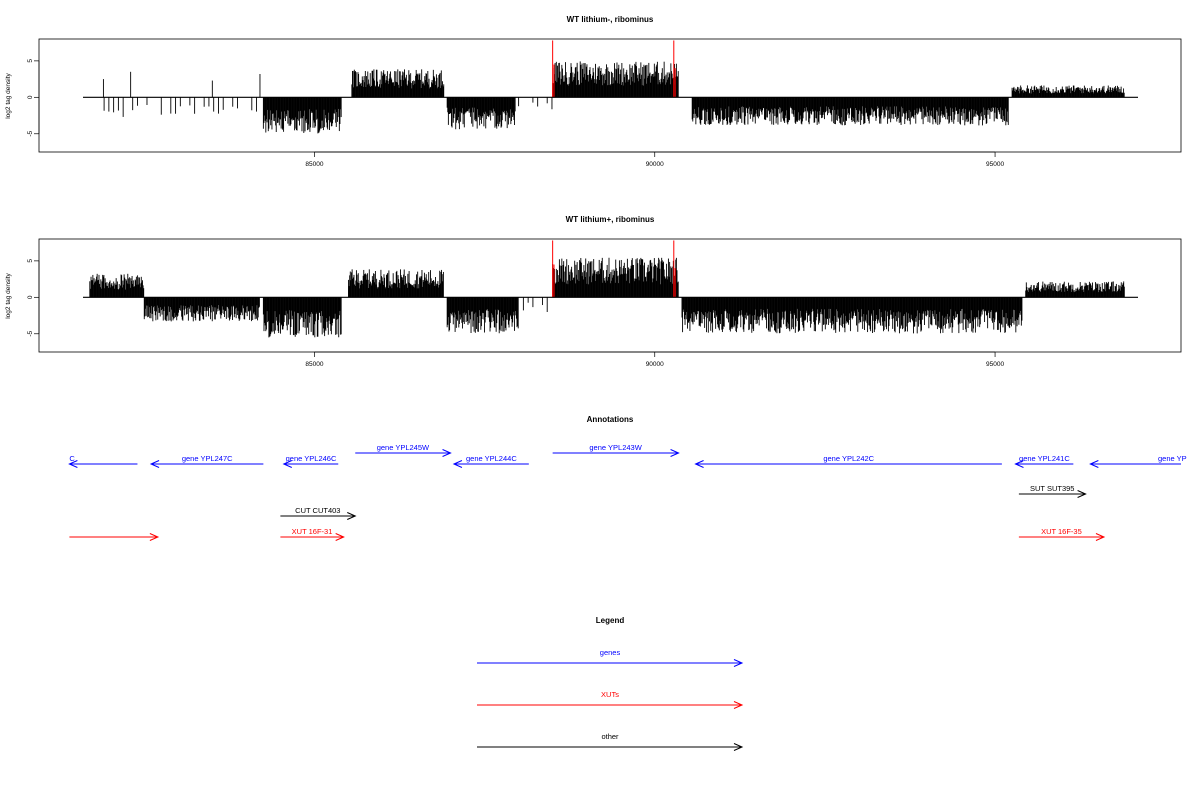 The image size is (1200, 800). I want to click on annotation-label: gene YPL246C, so click(311, 458).